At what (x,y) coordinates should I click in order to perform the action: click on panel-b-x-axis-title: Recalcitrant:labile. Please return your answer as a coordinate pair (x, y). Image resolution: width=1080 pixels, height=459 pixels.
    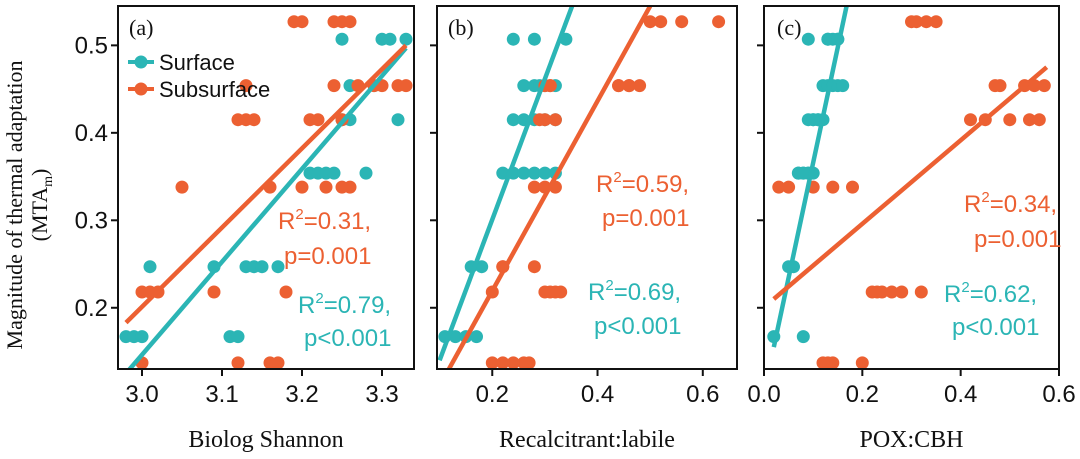
    Looking at the image, I should click on (587, 440).